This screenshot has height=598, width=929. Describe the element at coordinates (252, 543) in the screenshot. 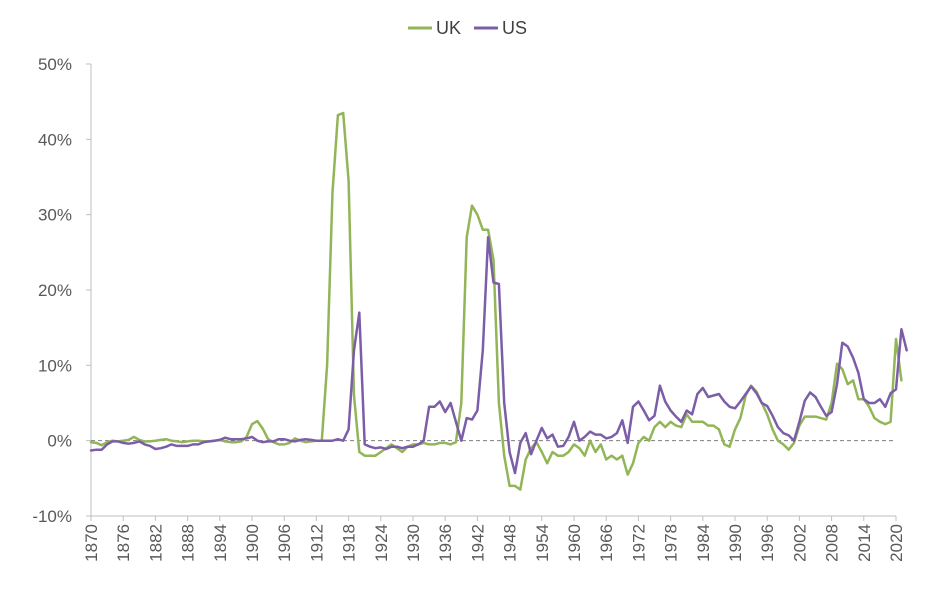

I see `x-tick-label: 1900` at that location.